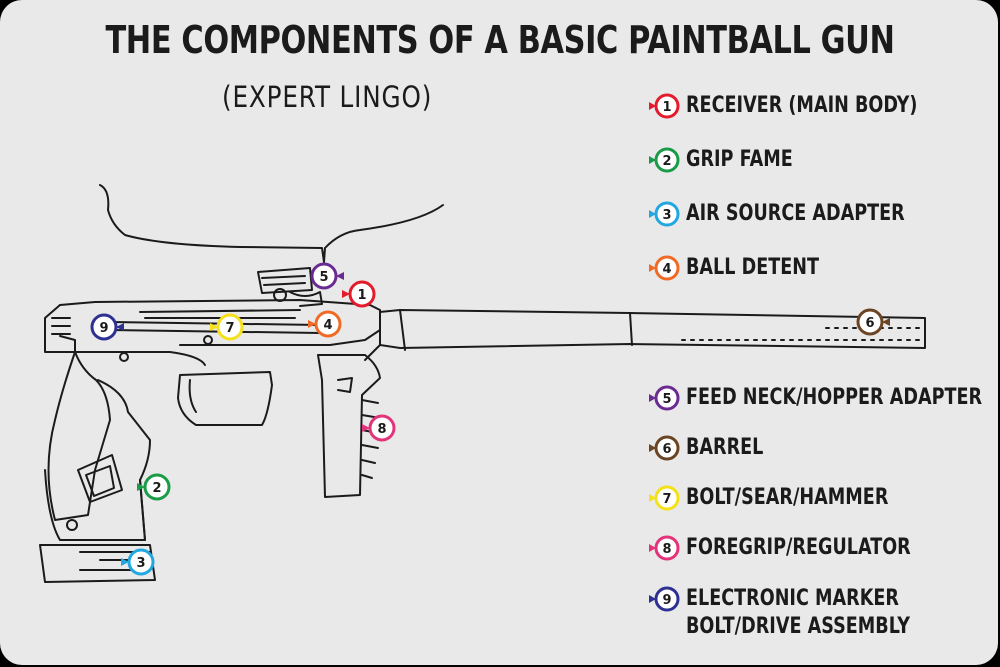 Image resolution: width=1000 pixels, height=667 pixels. I want to click on callout-pin-8: 8, so click(379, 428).